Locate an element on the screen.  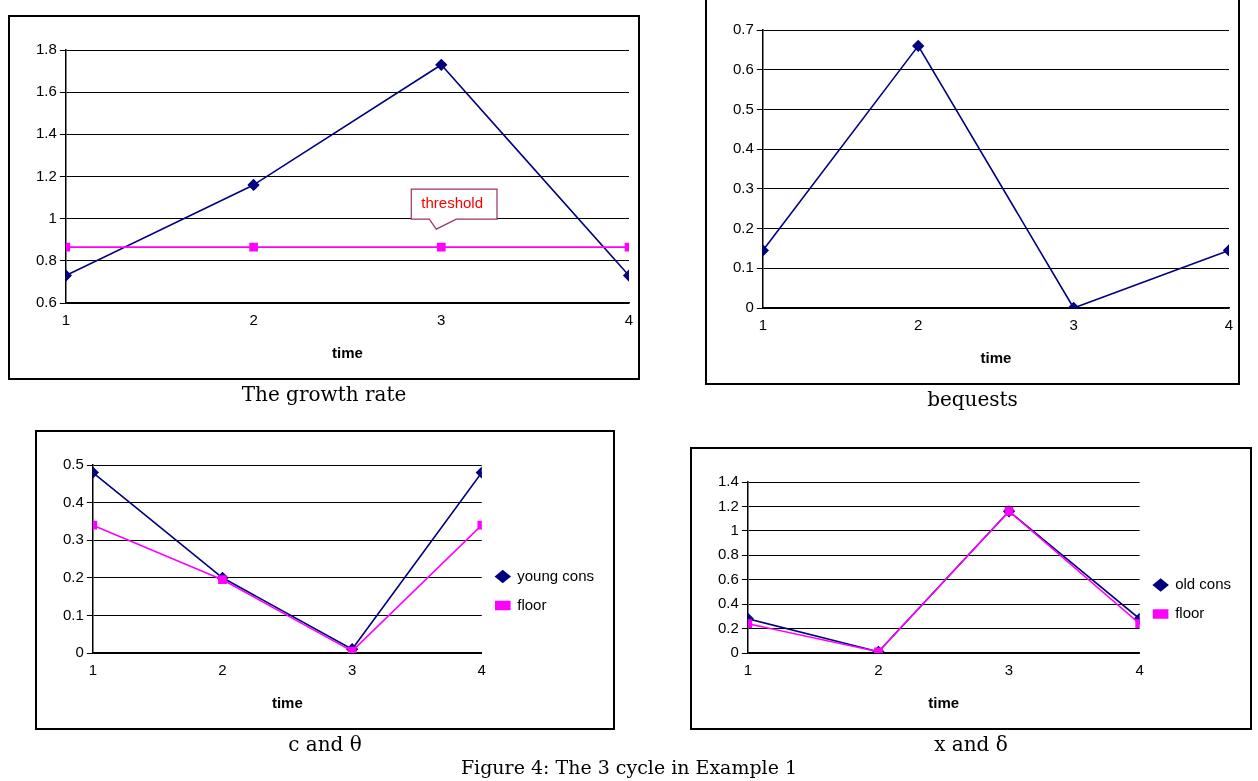
y-tick-label: 1.8 is located at coordinates (46, 49).